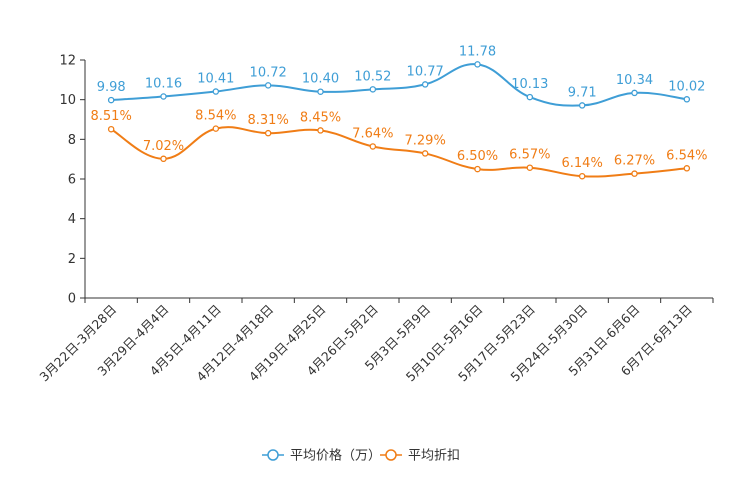 The height and width of the screenshot is (496, 744). I want to click on discount-data-label: 8.45%, so click(320, 117).